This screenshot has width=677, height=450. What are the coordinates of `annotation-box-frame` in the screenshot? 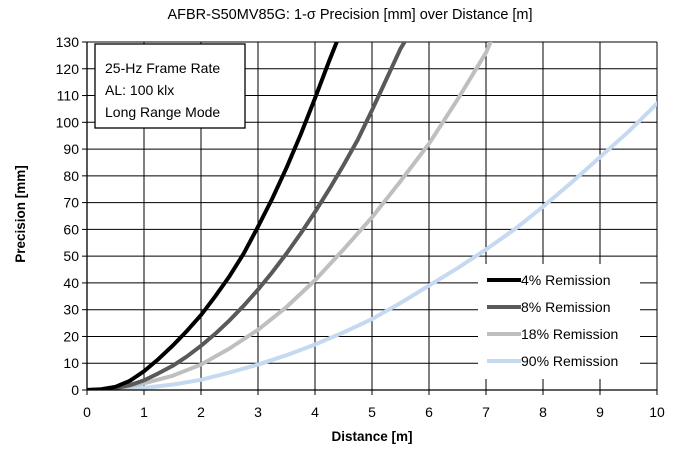 It's located at (170, 86).